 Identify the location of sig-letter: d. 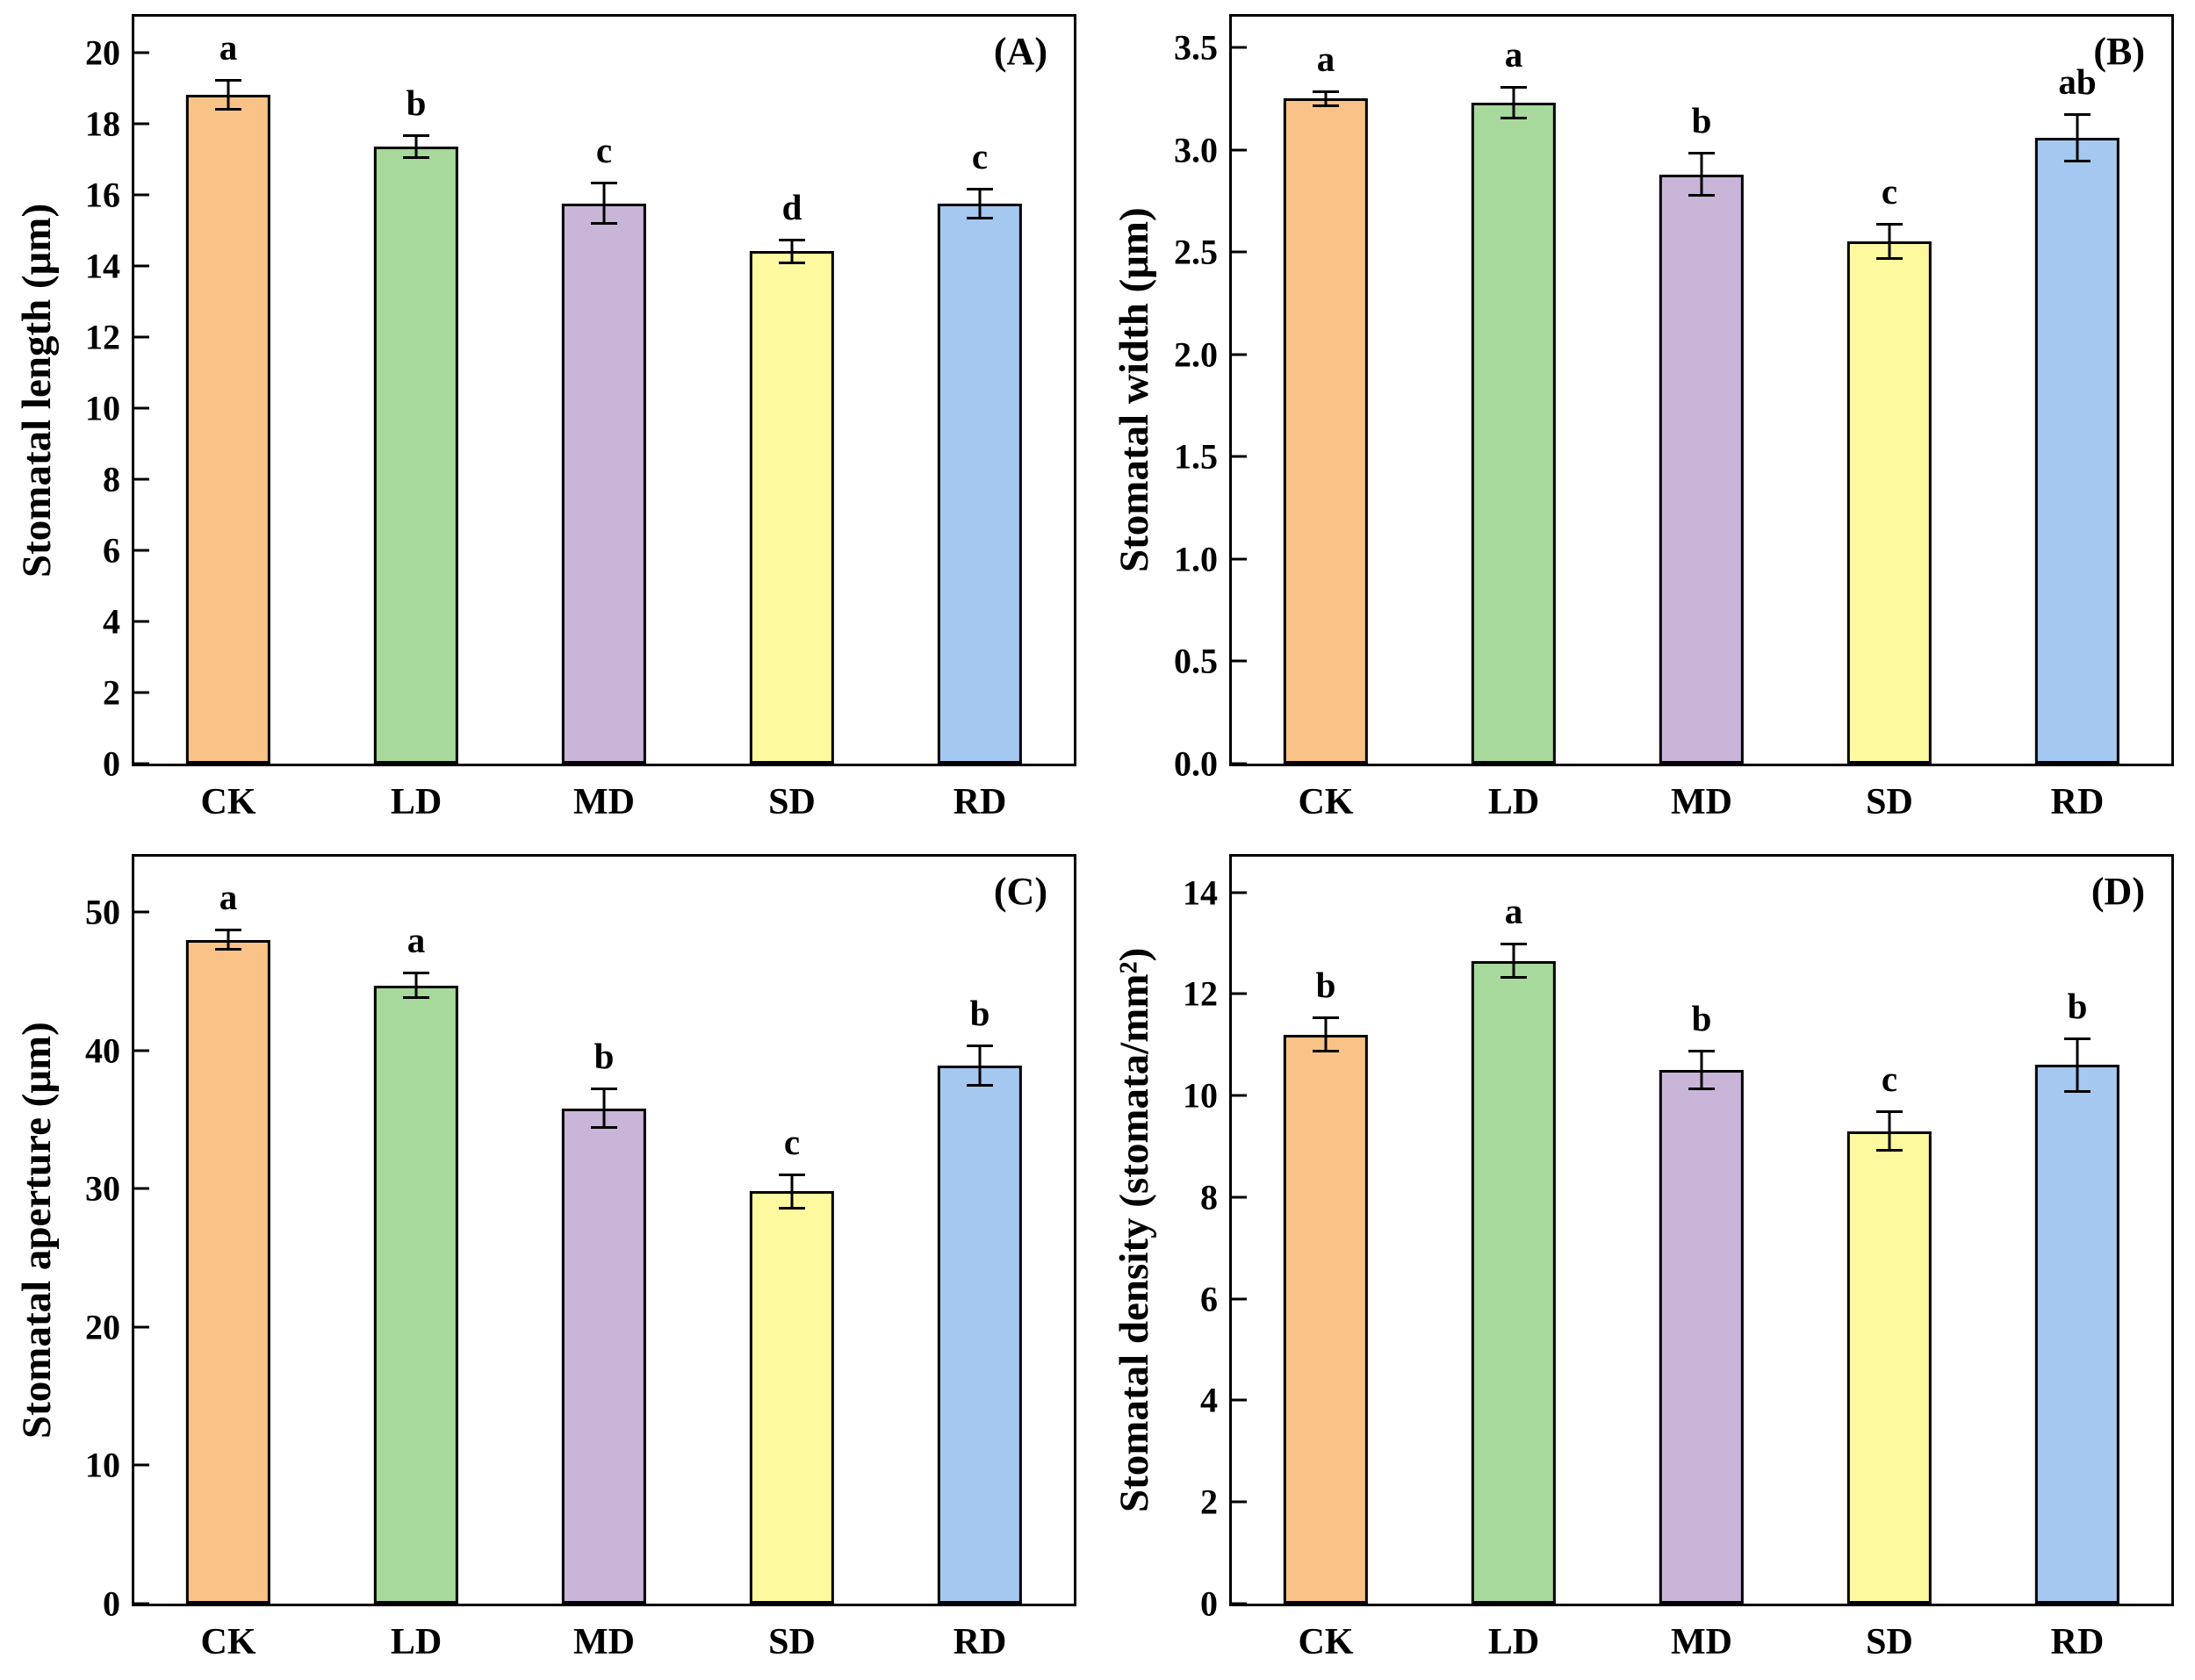
(791, 207).